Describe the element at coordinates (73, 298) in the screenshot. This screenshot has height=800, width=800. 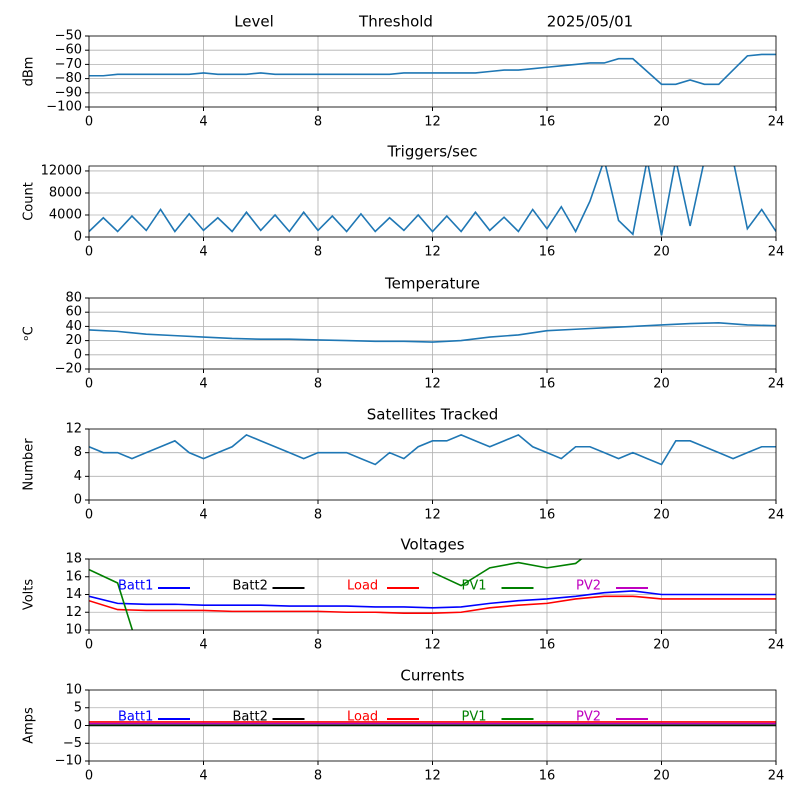
I see `y-tick-label: 80` at that location.